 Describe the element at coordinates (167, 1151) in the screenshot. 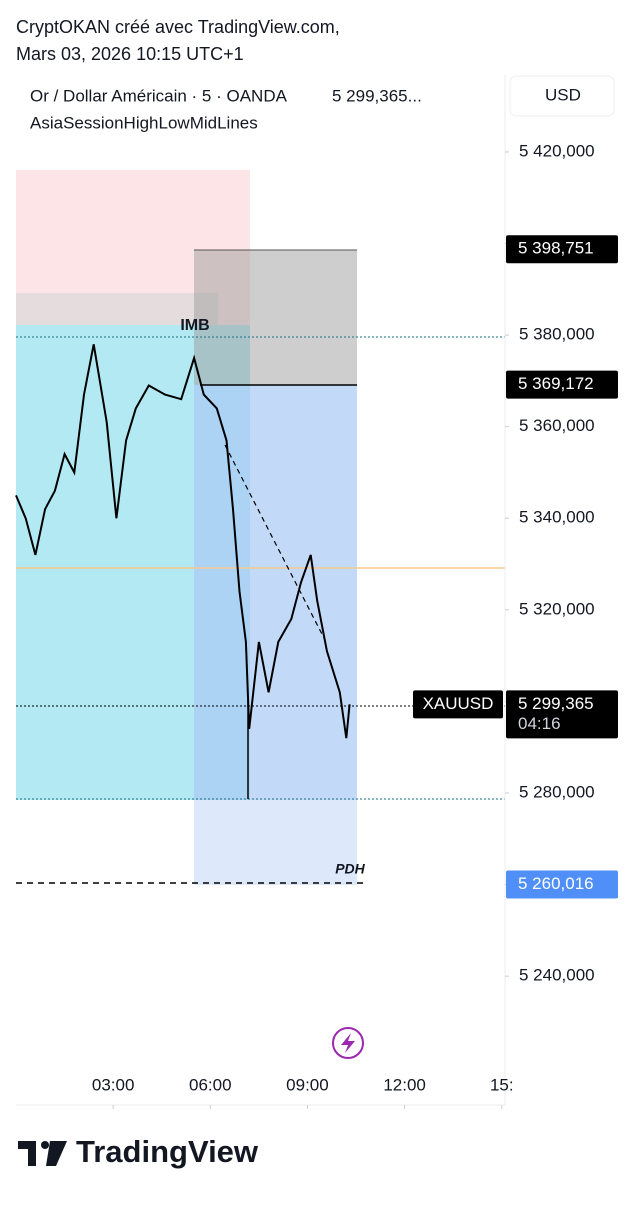

I see `logo-text: TradingView` at that location.